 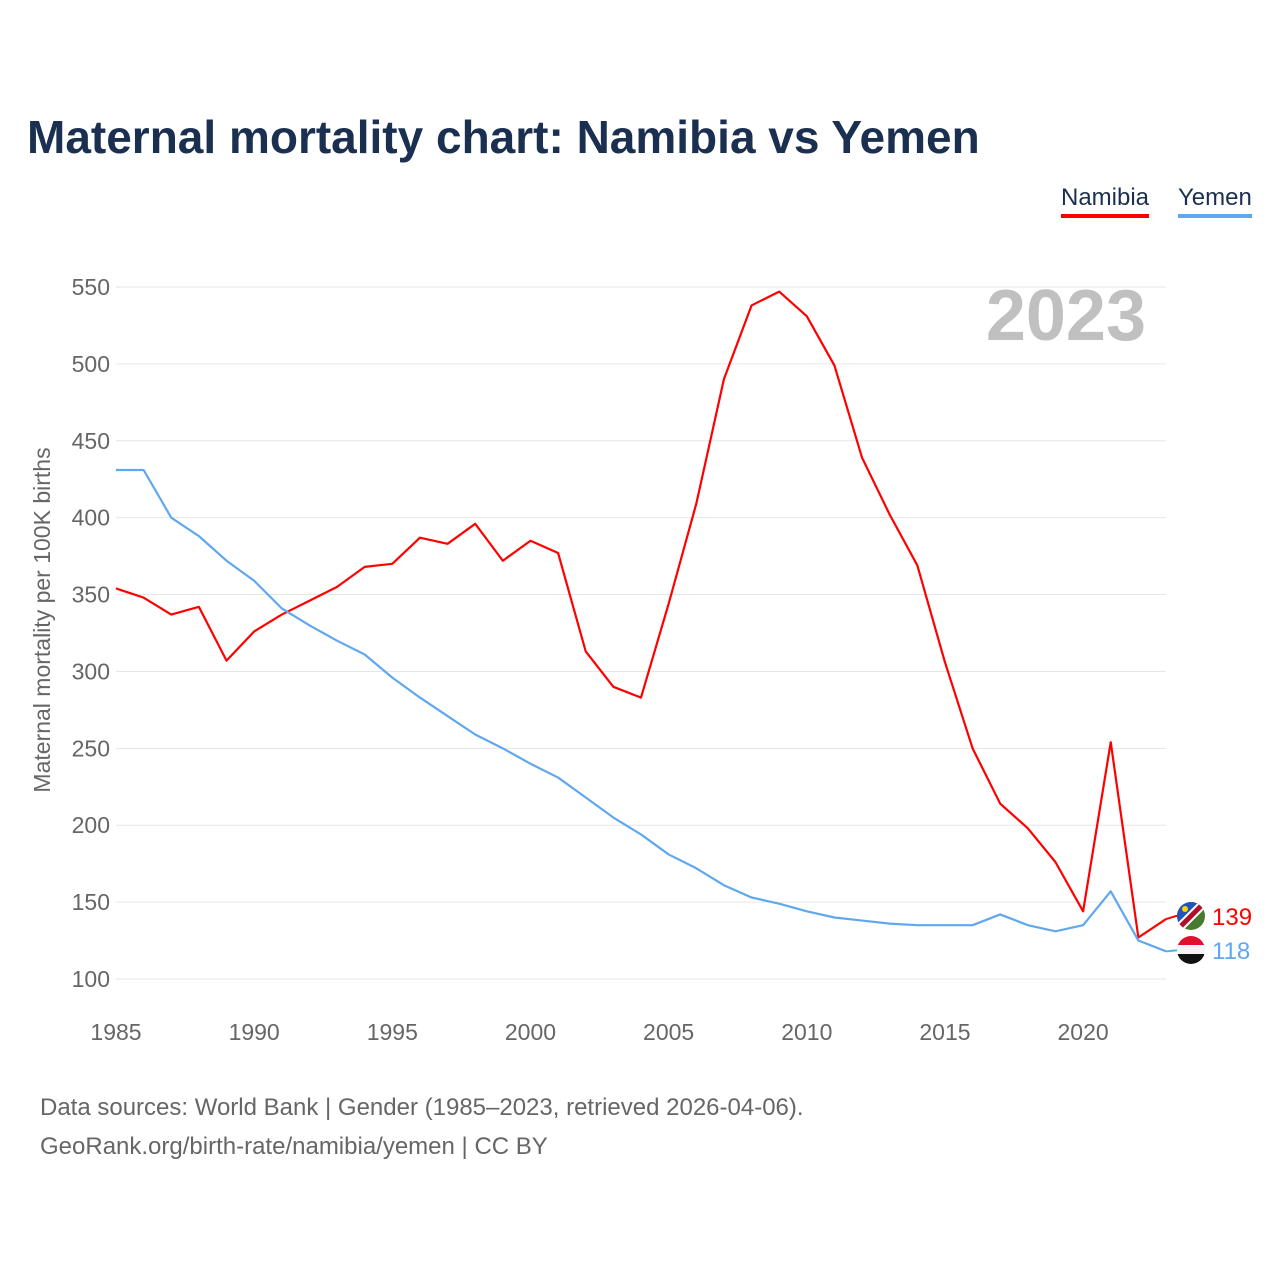 I want to click on y-tick-label: 350, so click(x=91, y=595).